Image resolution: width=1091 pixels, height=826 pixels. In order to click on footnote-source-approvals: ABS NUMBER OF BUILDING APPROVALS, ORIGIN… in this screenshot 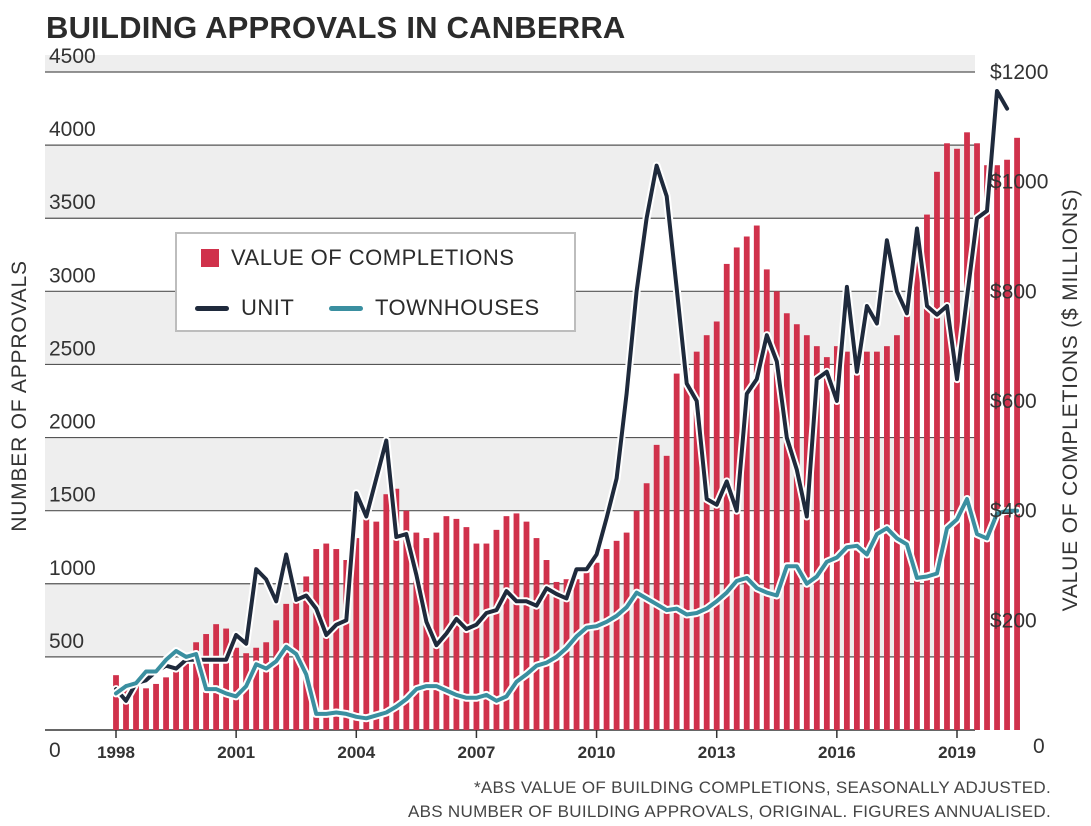, I will do `click(729, 811)`.